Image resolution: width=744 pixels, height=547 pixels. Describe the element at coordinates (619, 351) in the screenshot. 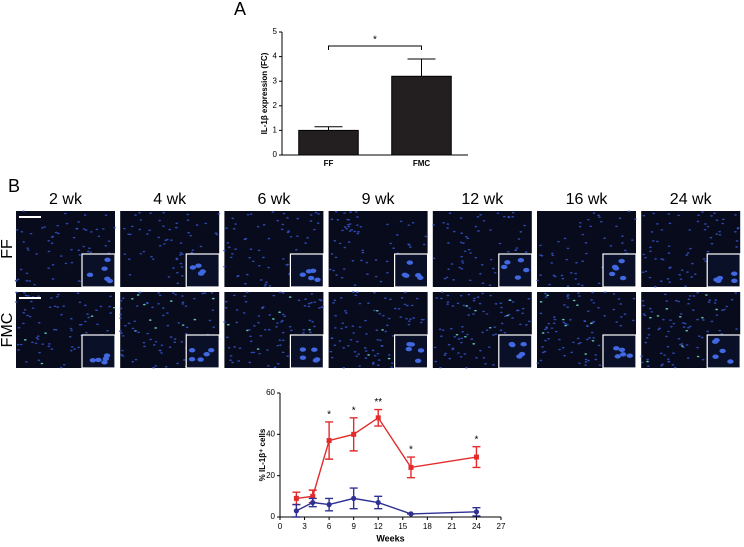

I see `inset` at that location.